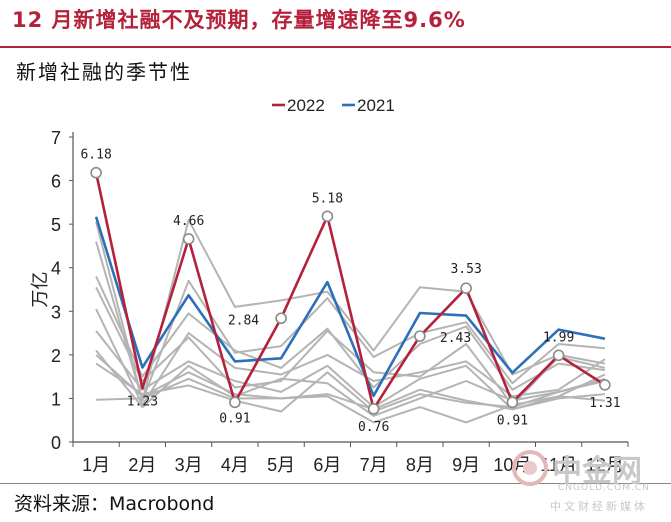  I want to click on y-tick-label: 6, so click(56, 182).